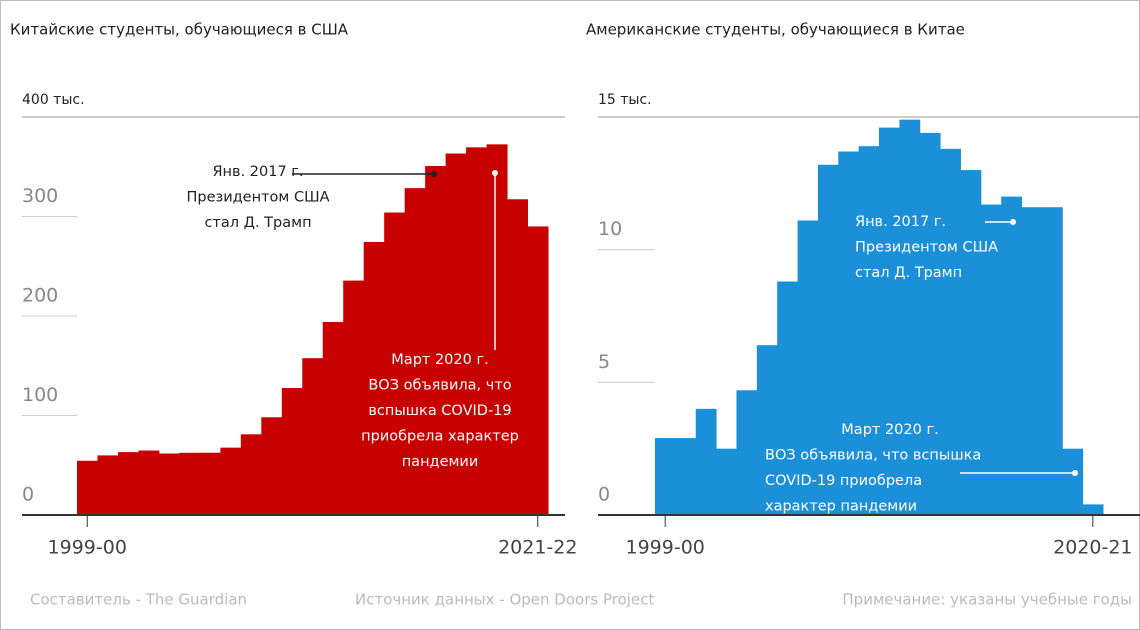 The width and height of the screenshot is (1140, 630). What do you see at coordinates (841, 507) in the screenshot?
I see `annotation-text: характер пандемии` at bounding box center [841, 507].